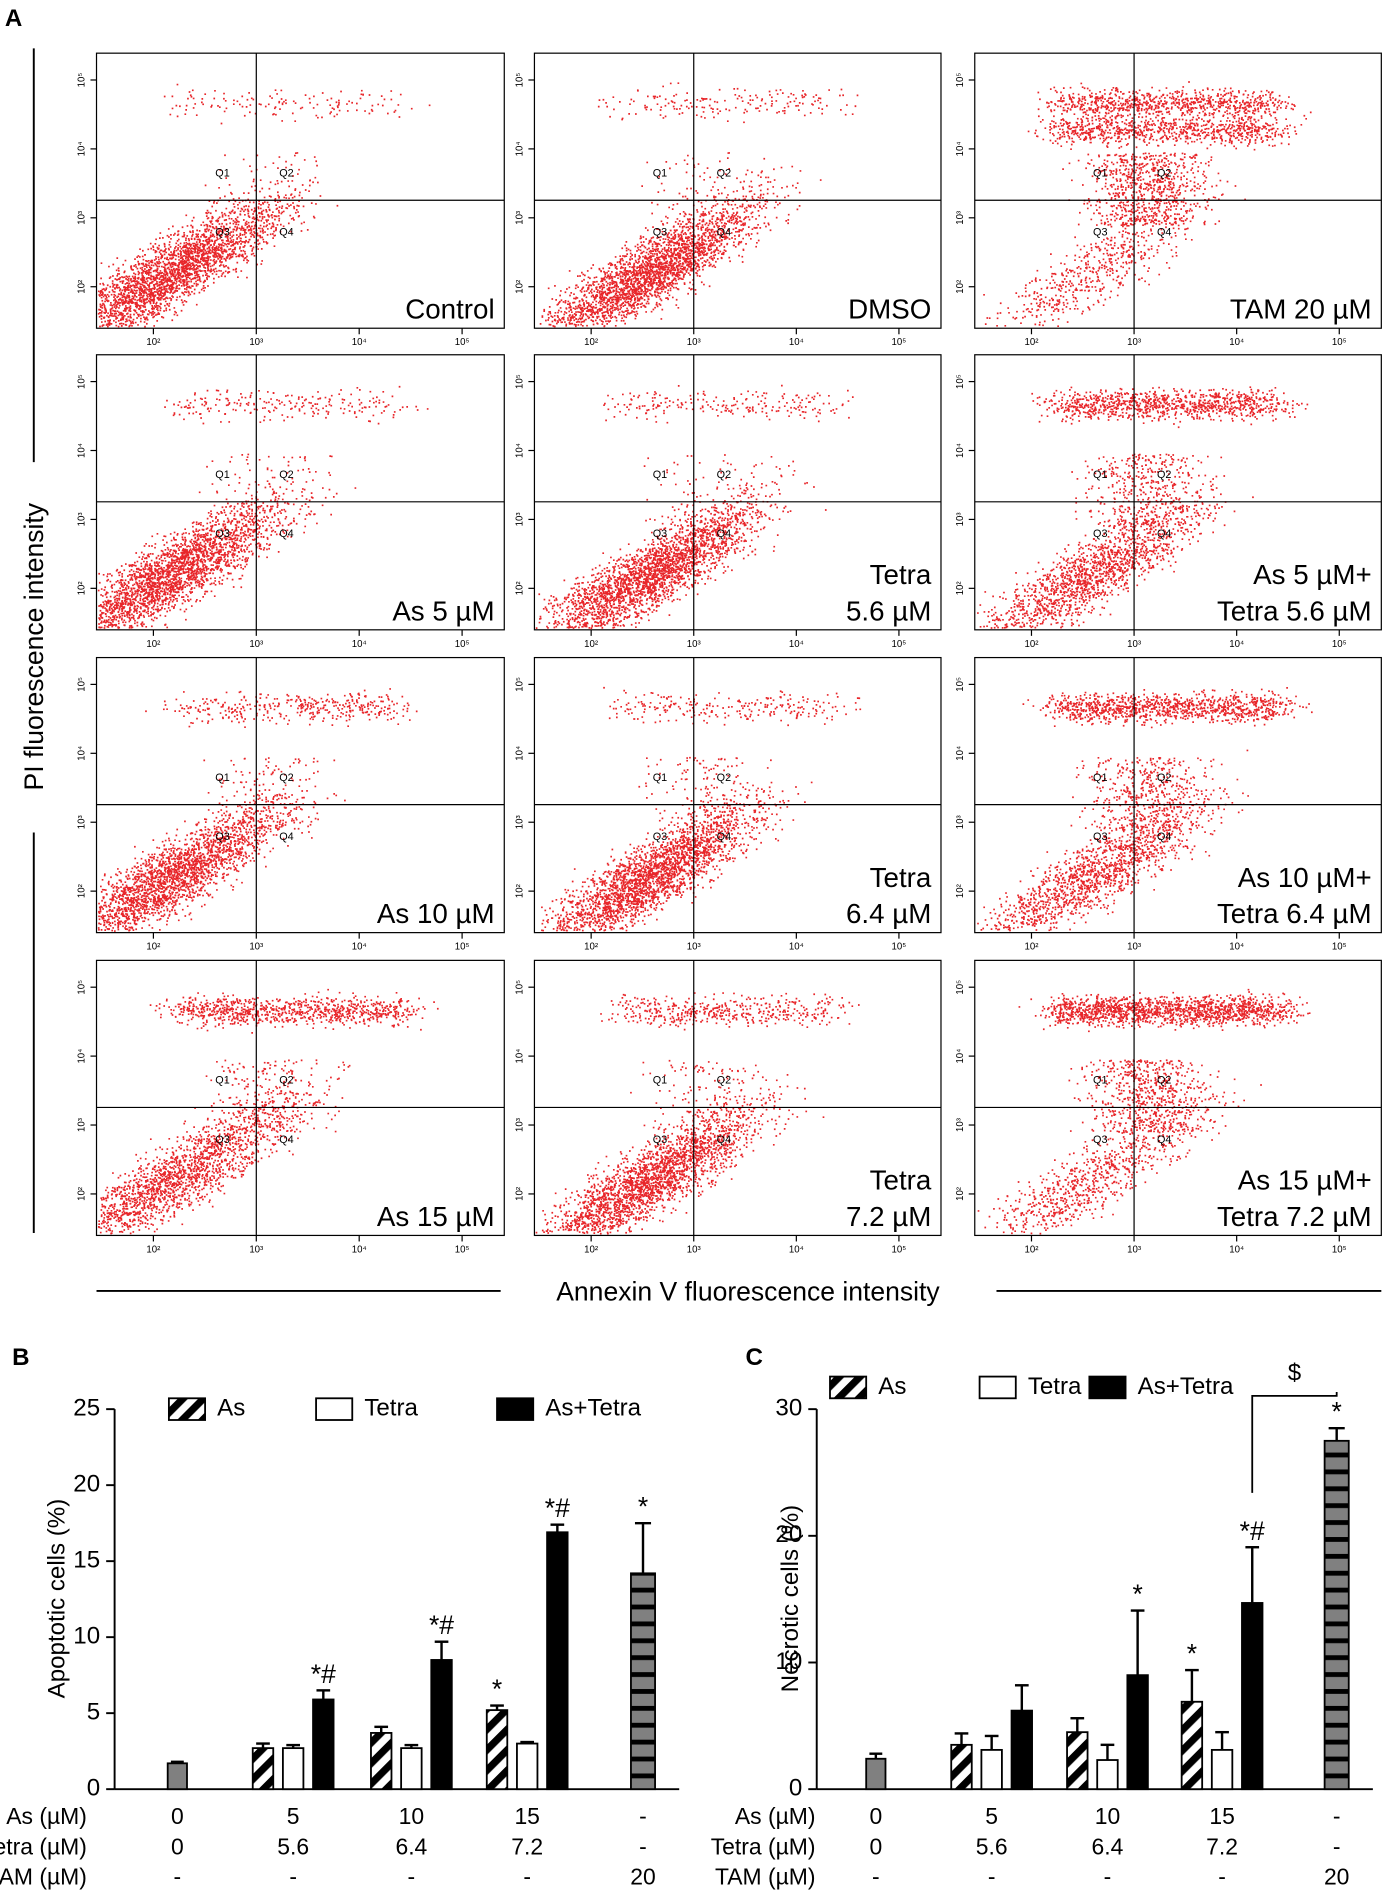 The image size is (1397, 1893). I want to click on y-tick-label: 20, so click(86, 1484).